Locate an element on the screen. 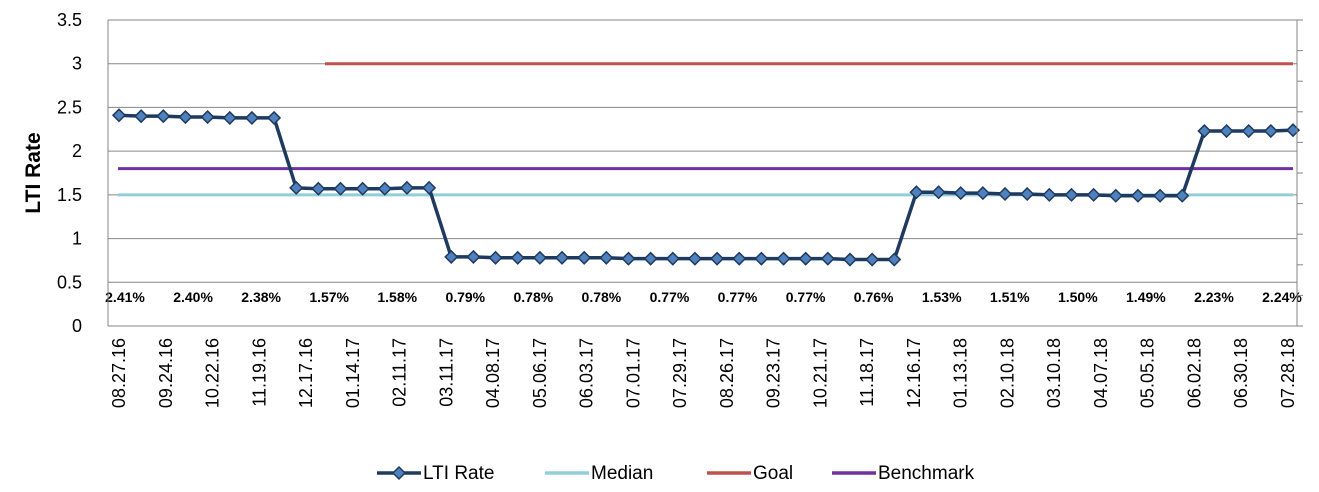 This screenshot has width=1319, height=492. data-label: 1.50% is located at coordinates (1078, 297).